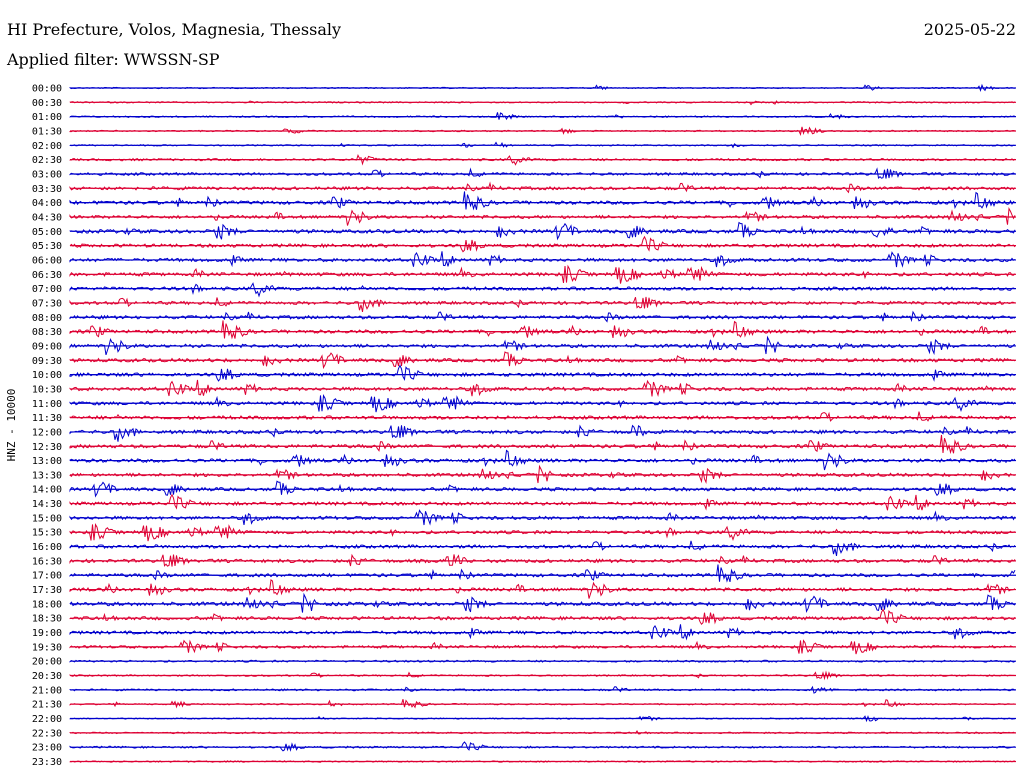  I want to click on time-label: 10:30, so click(47, 389).